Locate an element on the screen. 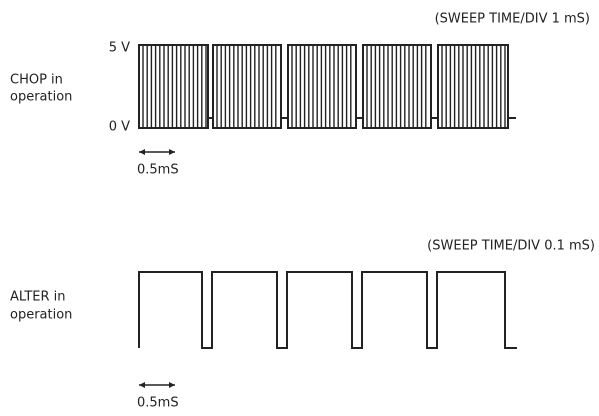 The image size is (599, 416). sweep-label: (SWEEP TIME/DIV 0.1 mS) is located at coordinates (511, 246).